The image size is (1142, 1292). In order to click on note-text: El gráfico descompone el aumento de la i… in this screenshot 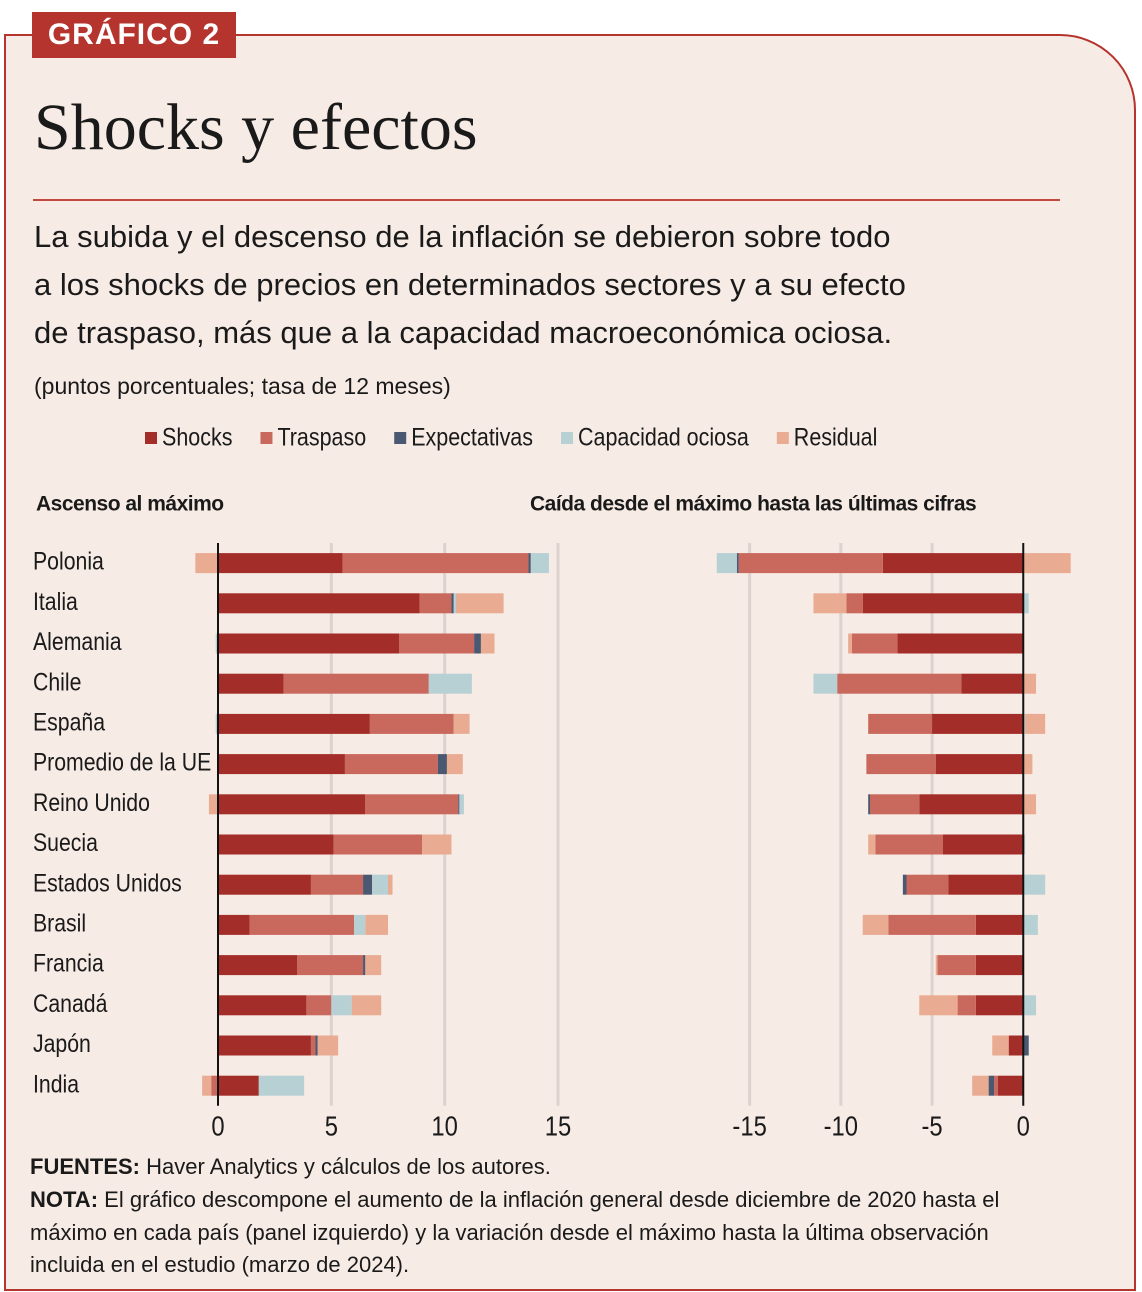, I will do `click(551, 1199)`.